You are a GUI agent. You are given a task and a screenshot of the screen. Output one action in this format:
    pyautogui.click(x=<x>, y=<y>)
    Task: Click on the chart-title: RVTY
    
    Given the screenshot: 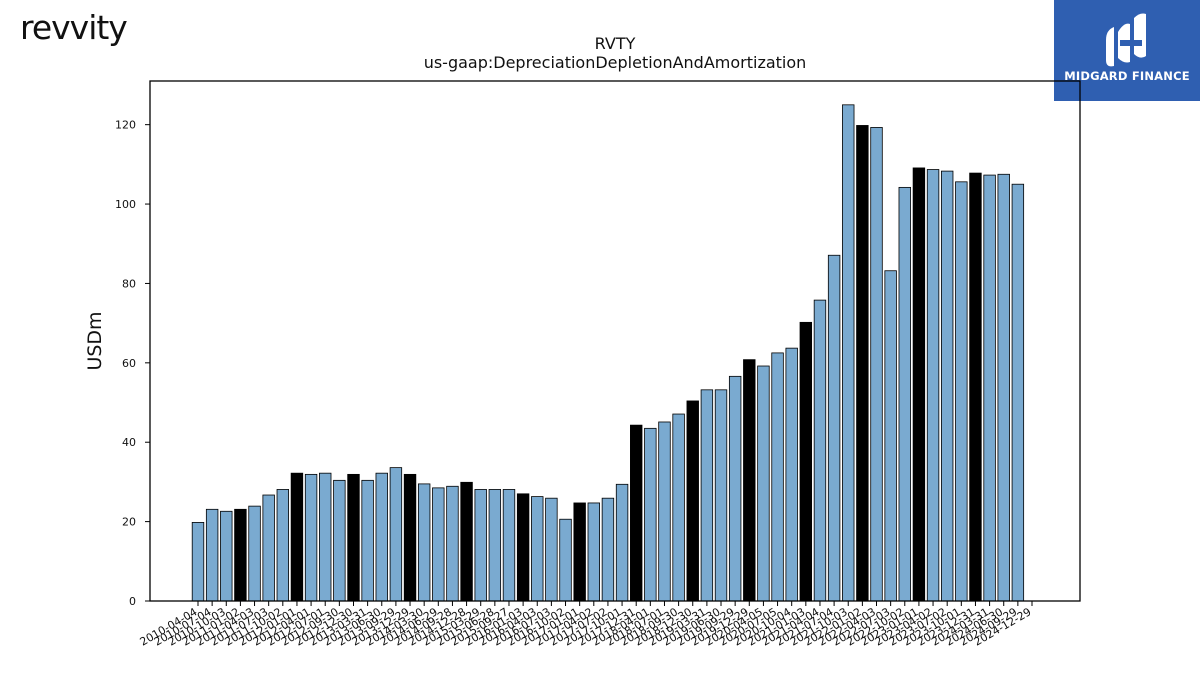 What is the action you would take?
    pyautogui.click(x=615, y=43)
    